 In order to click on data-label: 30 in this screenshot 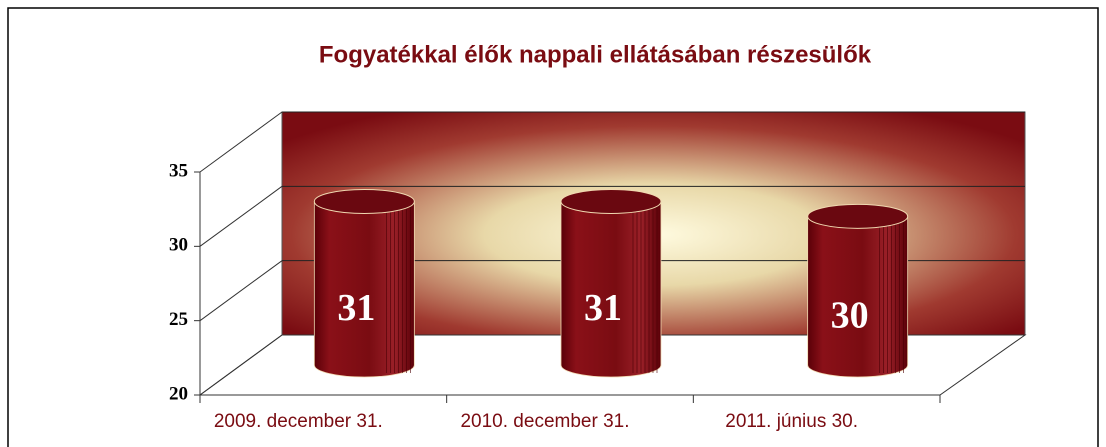, I will do `click(850, 315)`.